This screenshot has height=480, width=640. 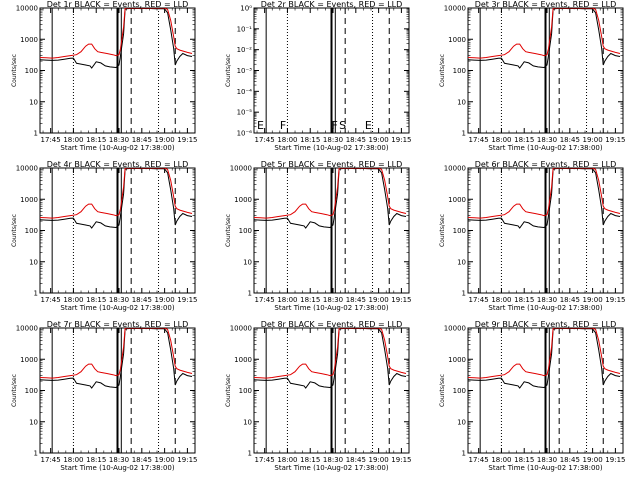 I want to click on panel-title: Det 1r BLACK = Events, RED = LLD, so click(x=118, y=4).